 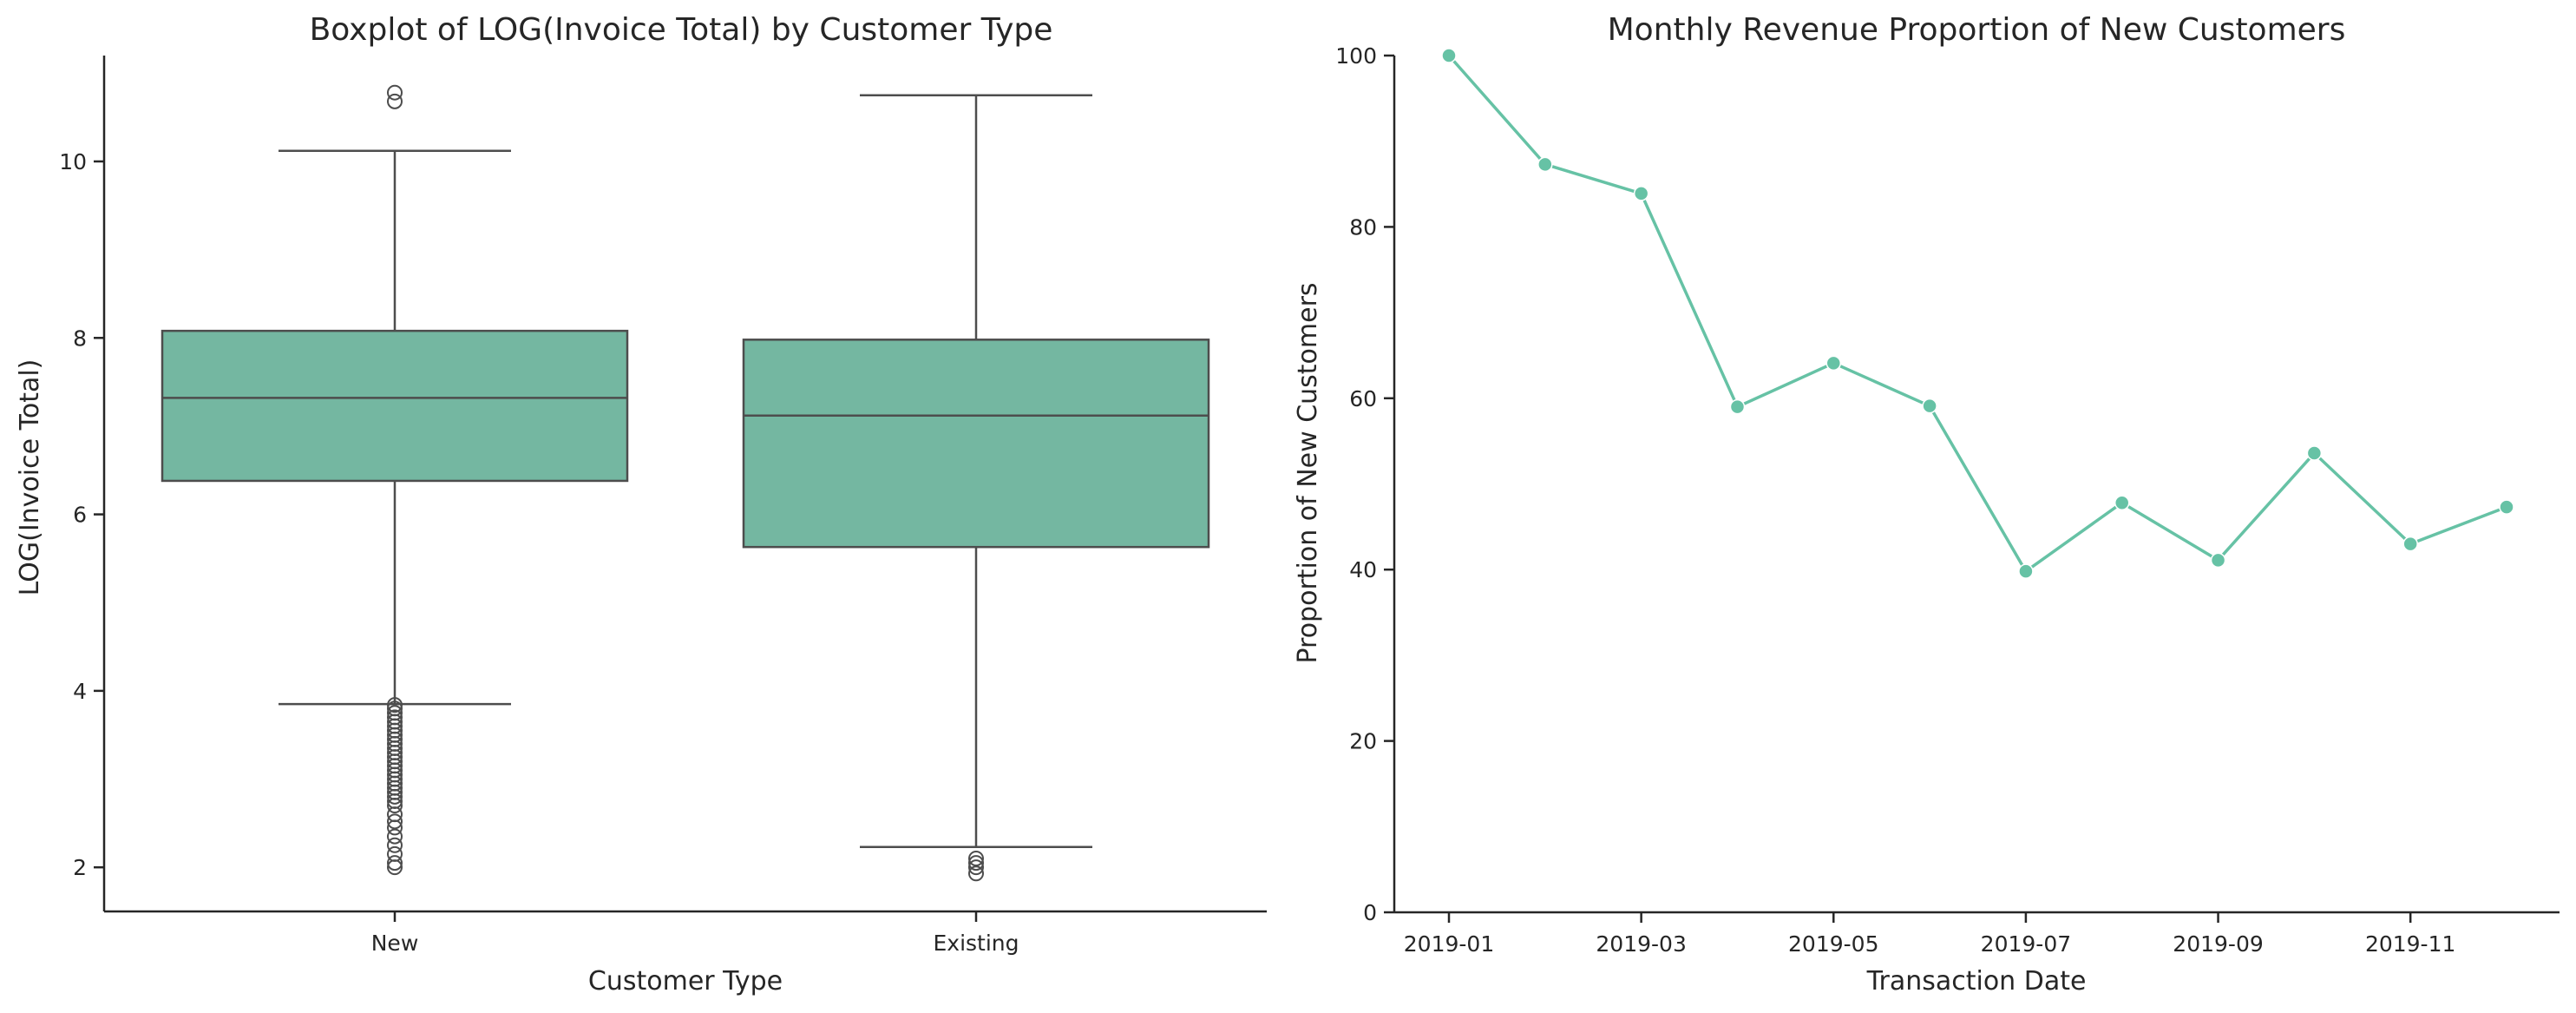 I want to click on line-chart-y-axis-label: Proportion of New Customers, so click(x=1308, y=472).